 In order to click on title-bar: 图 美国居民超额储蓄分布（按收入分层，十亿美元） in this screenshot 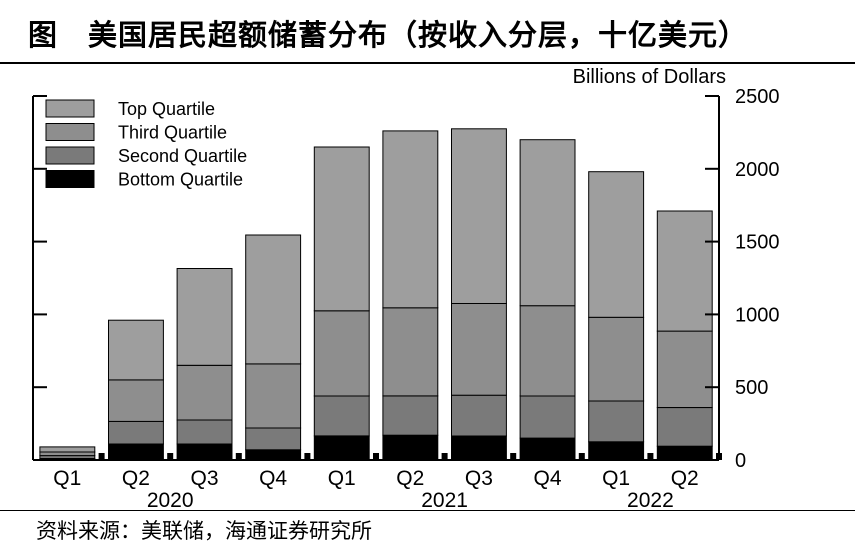, I will do `click(427, 31)`.